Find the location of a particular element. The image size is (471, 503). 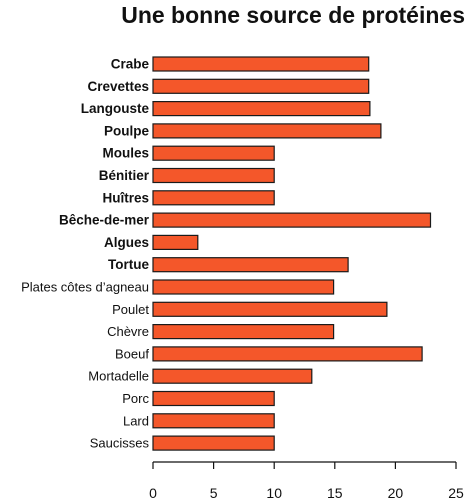

x-tick-label-25: 25 is located at coordinates (456, 493).